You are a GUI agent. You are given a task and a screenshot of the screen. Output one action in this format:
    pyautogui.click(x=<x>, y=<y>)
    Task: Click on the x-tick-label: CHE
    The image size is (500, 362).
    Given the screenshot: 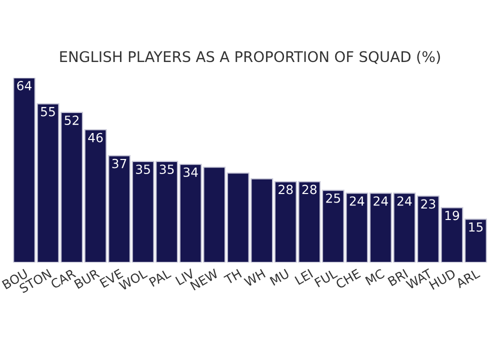 What is the action you would take?
    pyautogui.click(x=348, y=279)
    